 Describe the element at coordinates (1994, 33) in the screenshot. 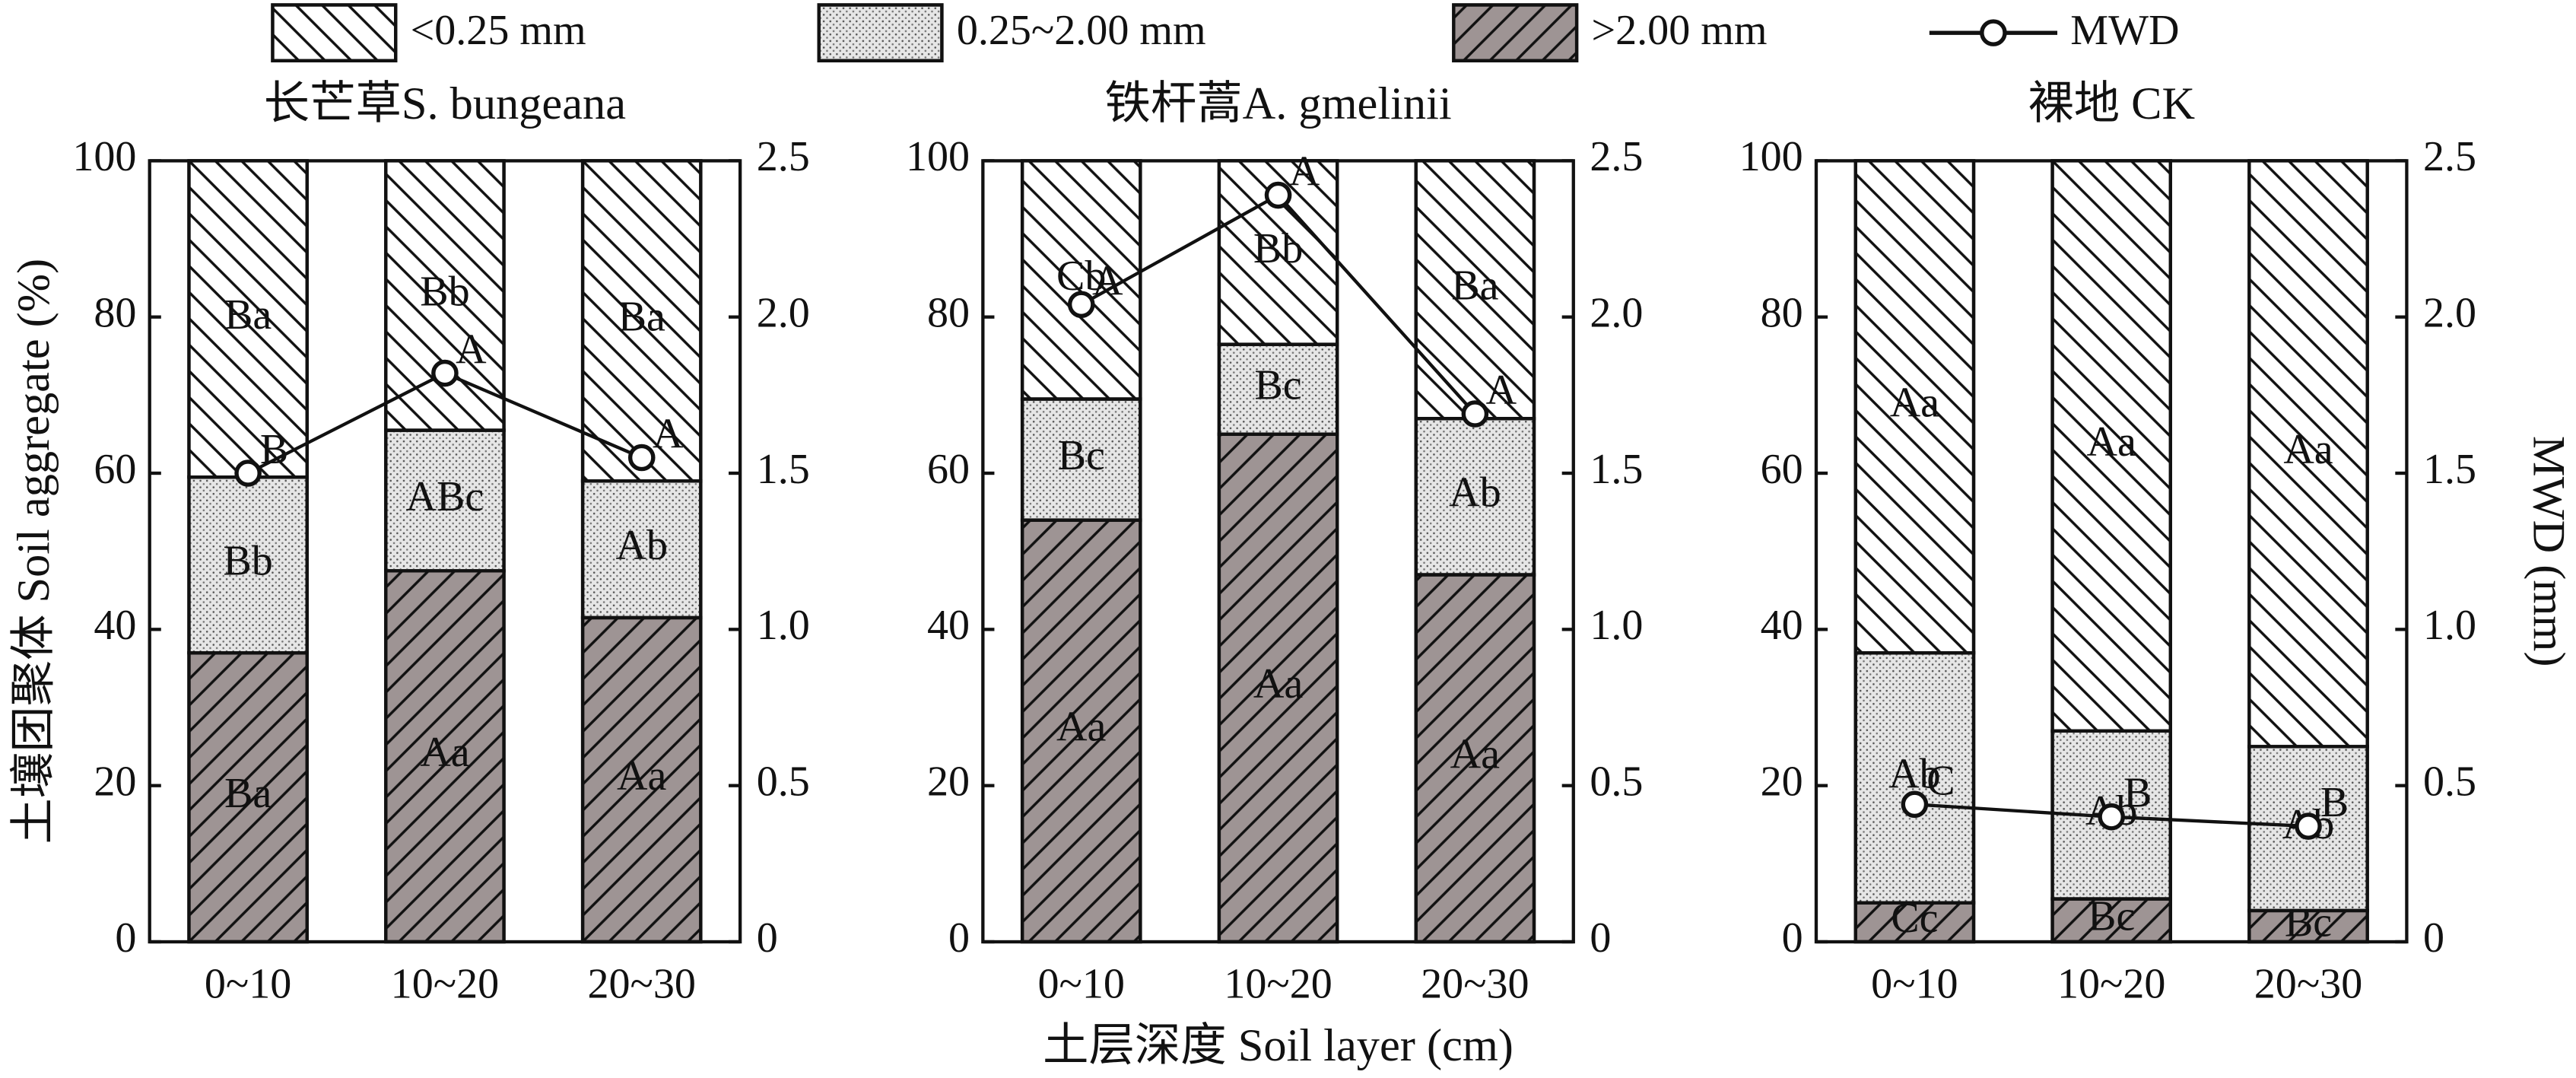

I see `legend-marker` at that location.